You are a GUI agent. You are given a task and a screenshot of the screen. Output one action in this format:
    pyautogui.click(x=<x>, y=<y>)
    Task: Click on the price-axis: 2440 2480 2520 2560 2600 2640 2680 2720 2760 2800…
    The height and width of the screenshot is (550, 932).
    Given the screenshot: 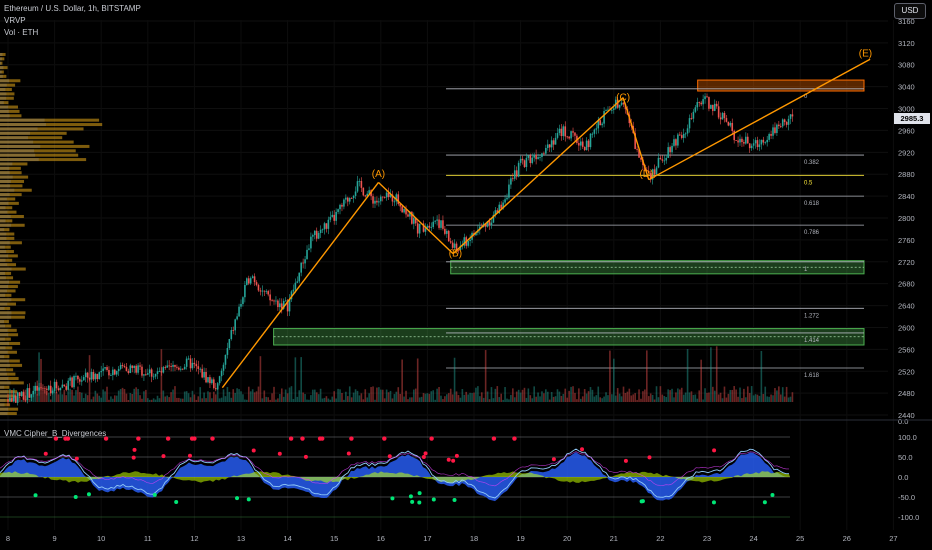 What is the action you would take?
    pyautogui.click(x=908, y=269)
    